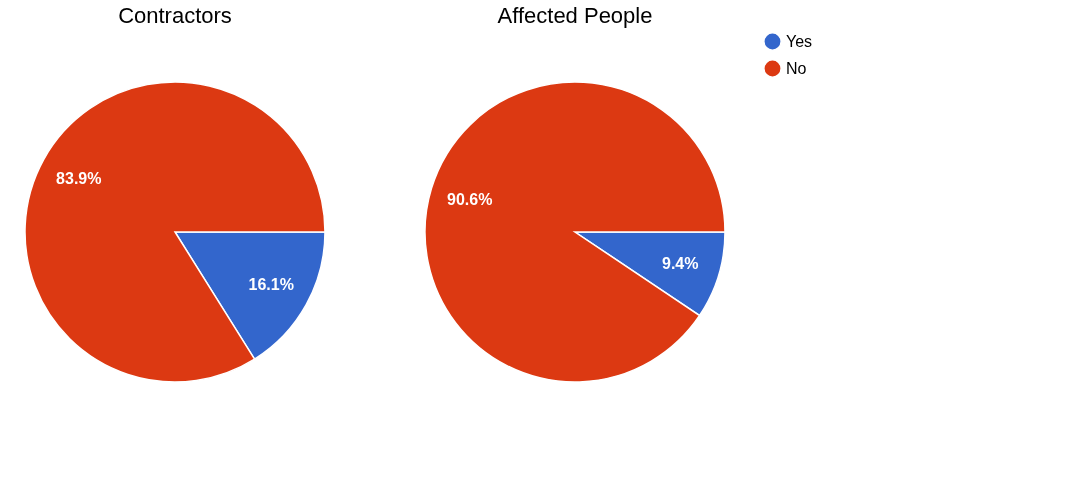  What do you see at coordinates (175, 15) in the screenshot?
I see `chart-title: Contractors` at bounding box center [175, 15].